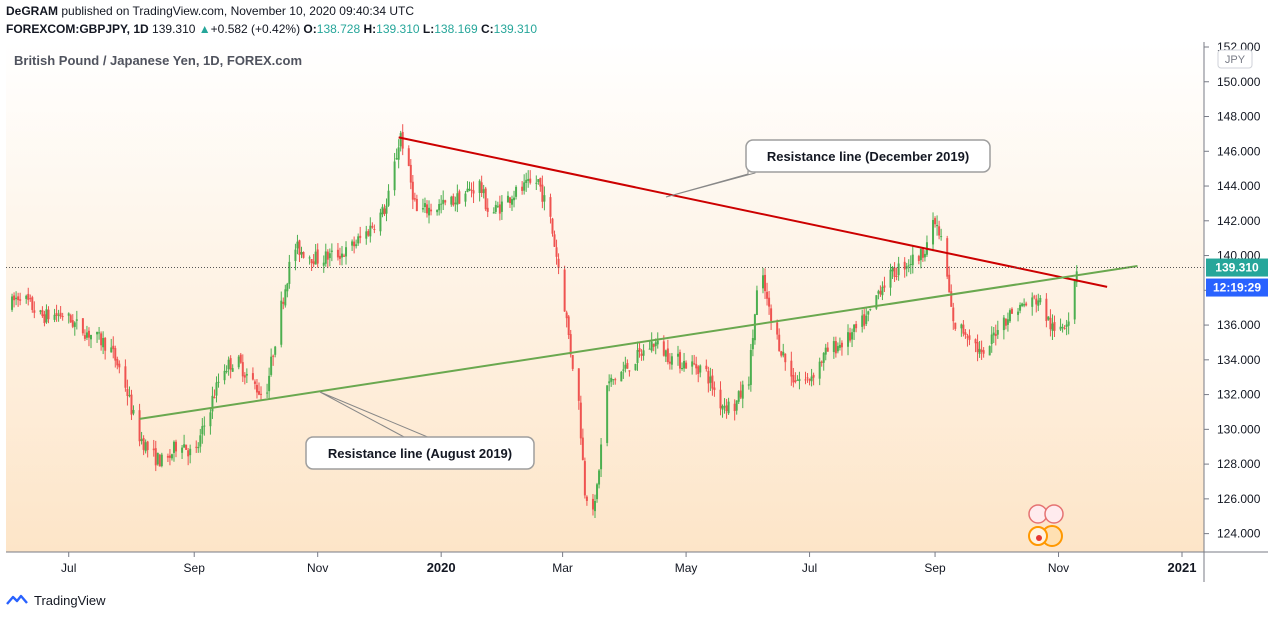 The image size is (1274, 618). Describe the element at coordinates (1046, 525) in the screenshot. I see `events-badge` at that location.